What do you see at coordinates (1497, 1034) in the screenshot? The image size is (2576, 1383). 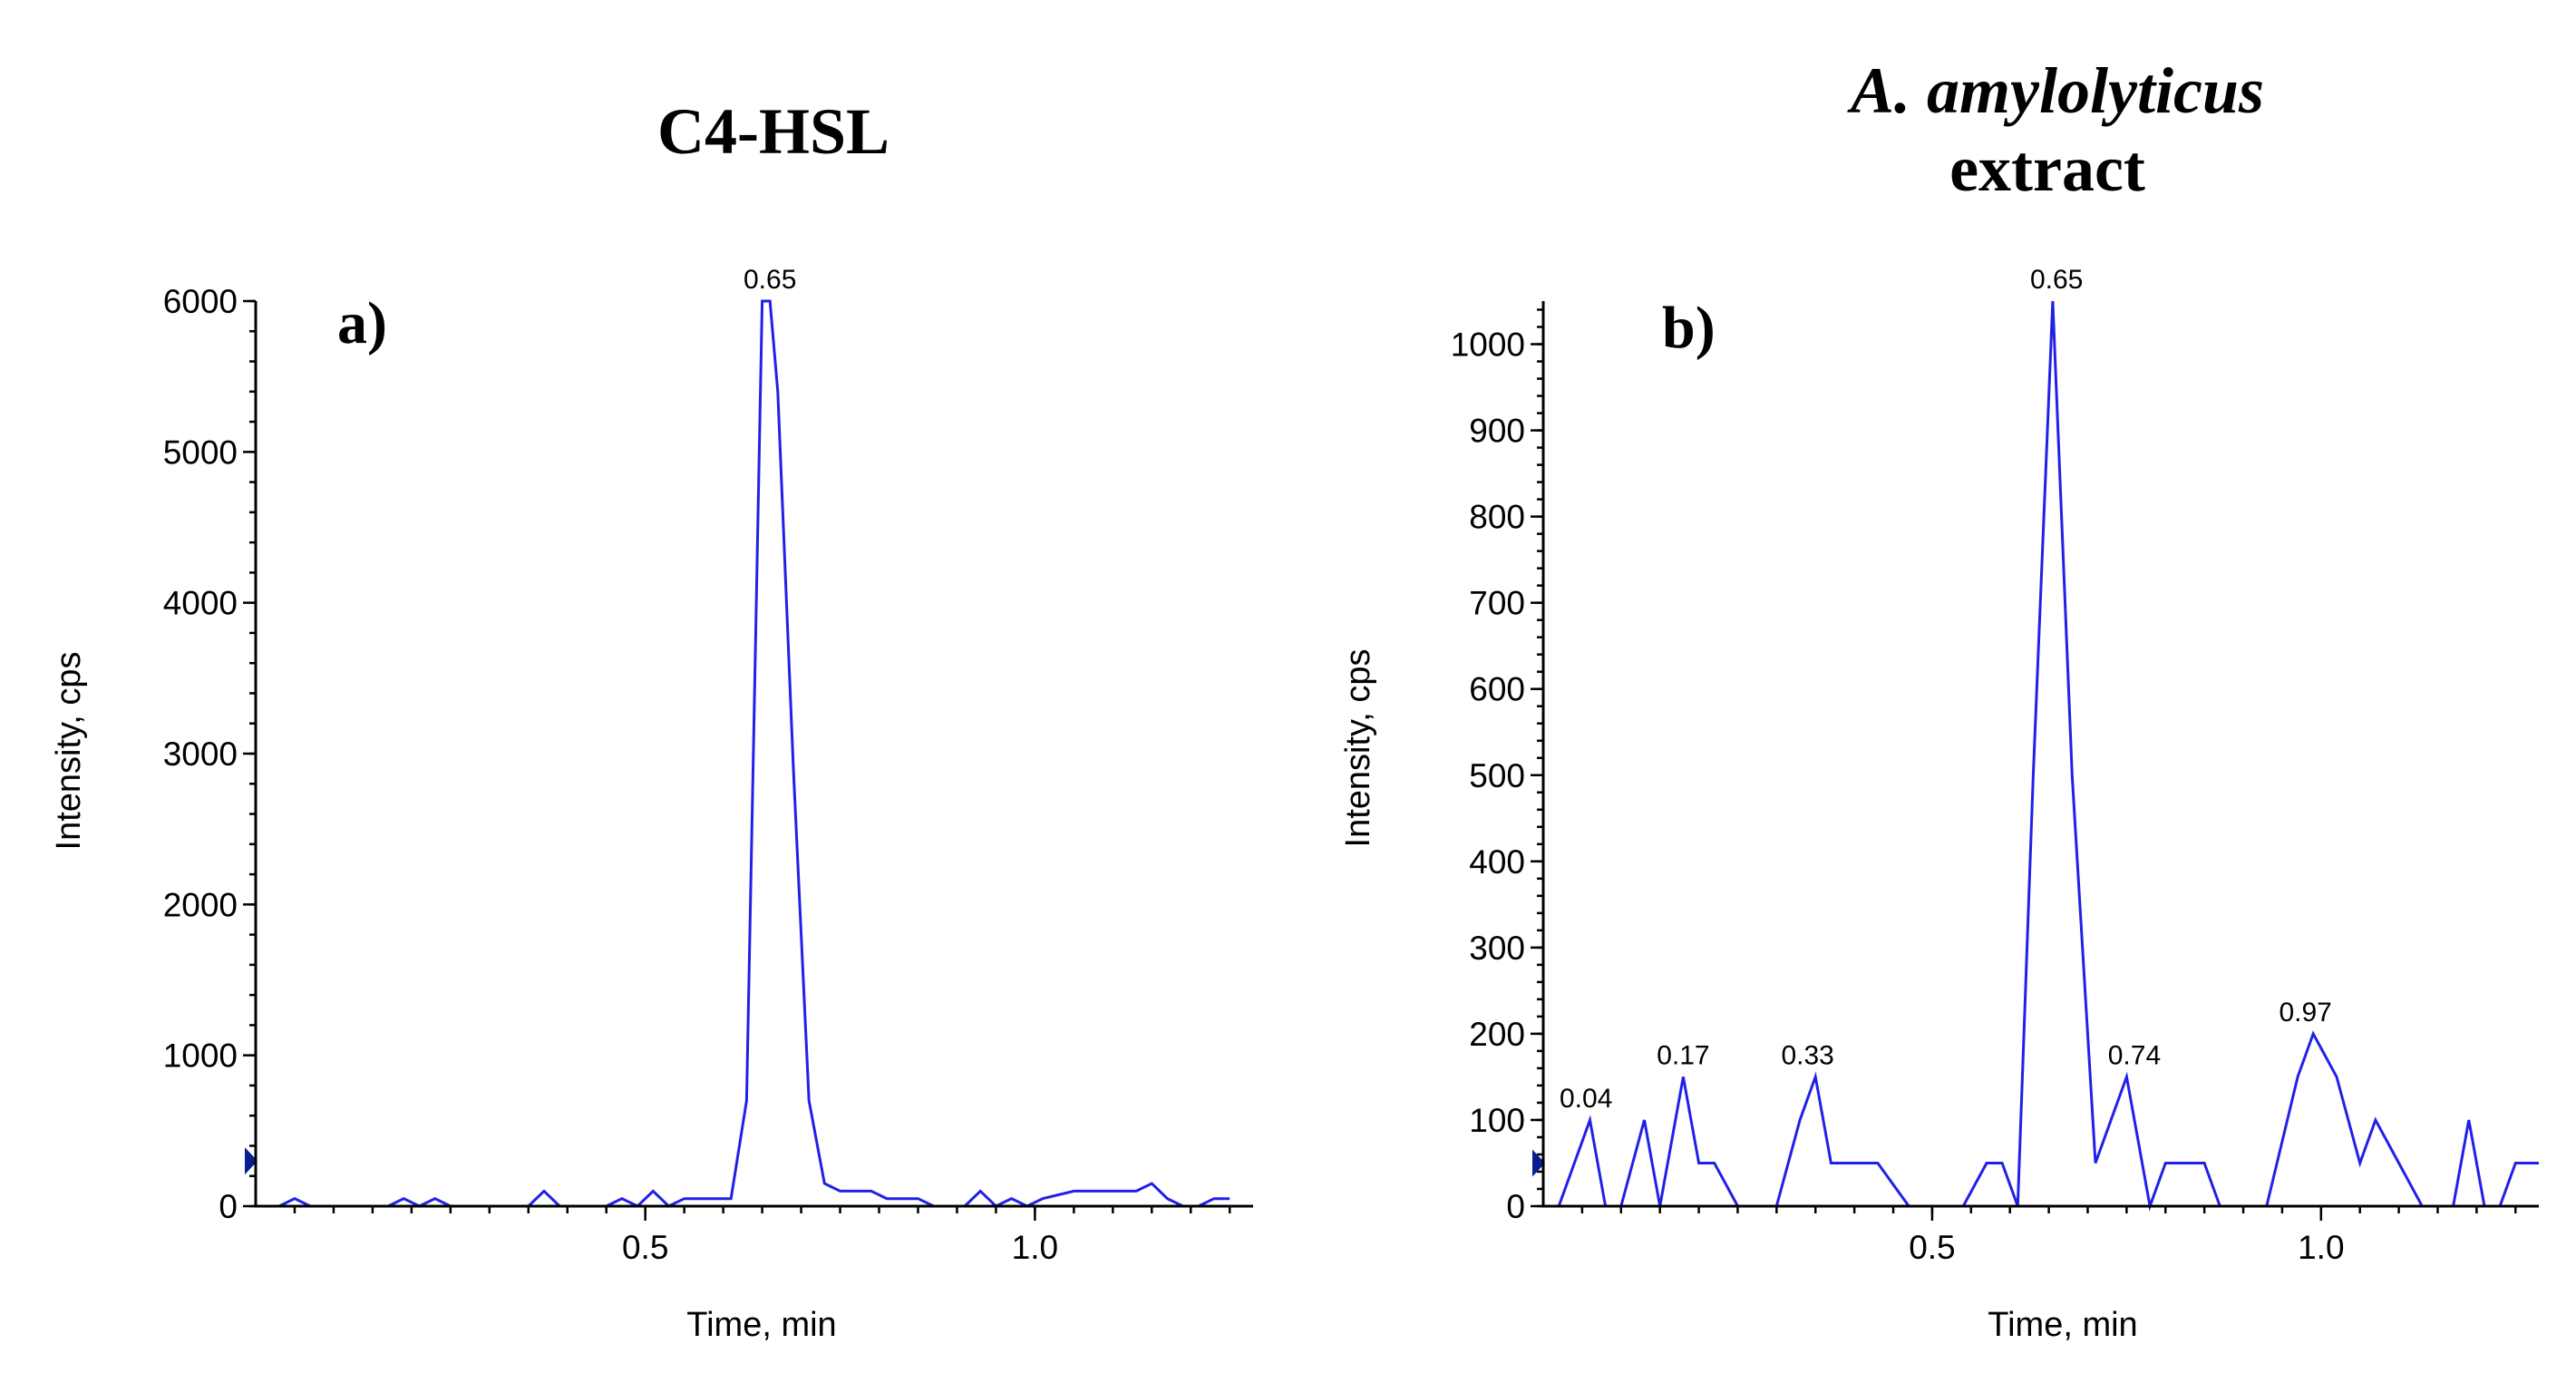 I see `y-tick-label-b: 200` at bounding box center [1497, 1034].